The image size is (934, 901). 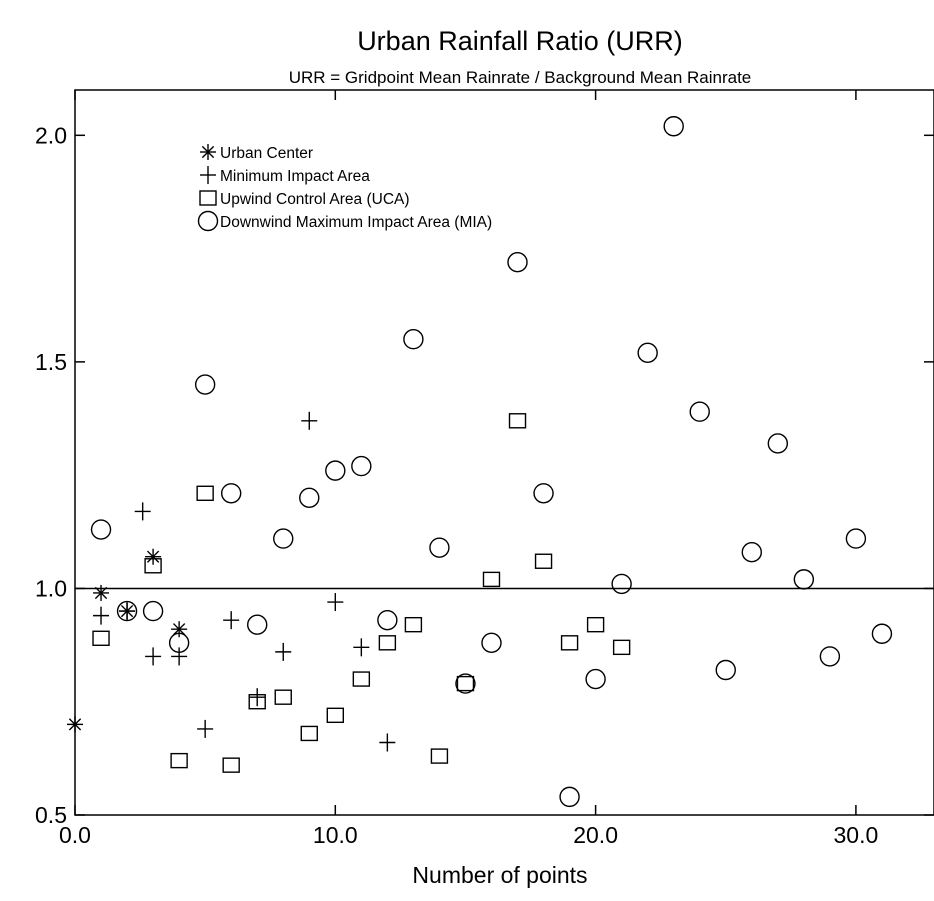 What do you see at coordinates (51, 362) in the screenshot?
I see `y-tick-label: 1.5` at bounding box center [51, 362].